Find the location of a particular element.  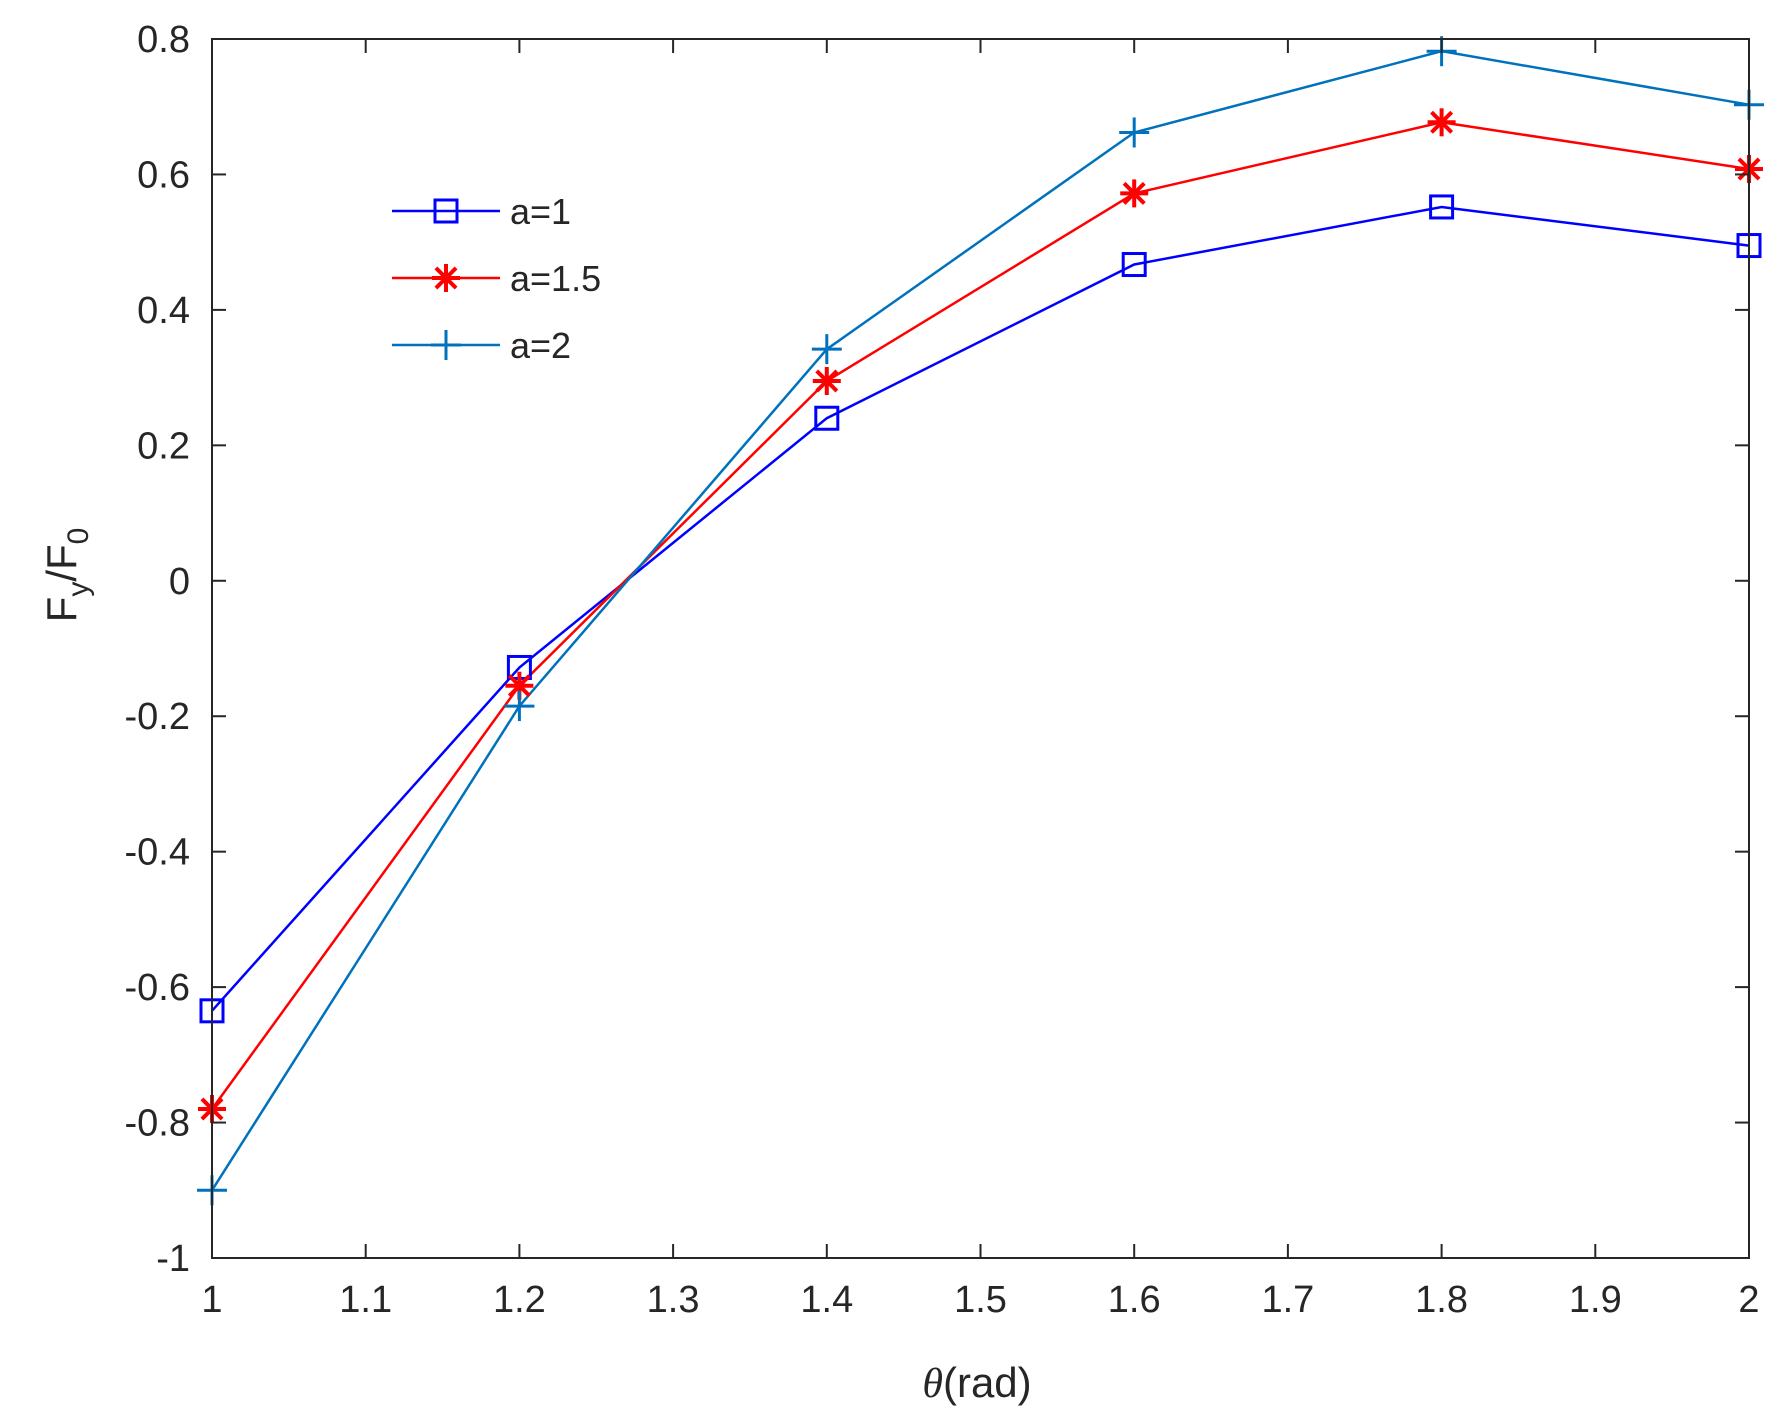

series-2-point-5-d2 is located at coordinates (1442, 122).